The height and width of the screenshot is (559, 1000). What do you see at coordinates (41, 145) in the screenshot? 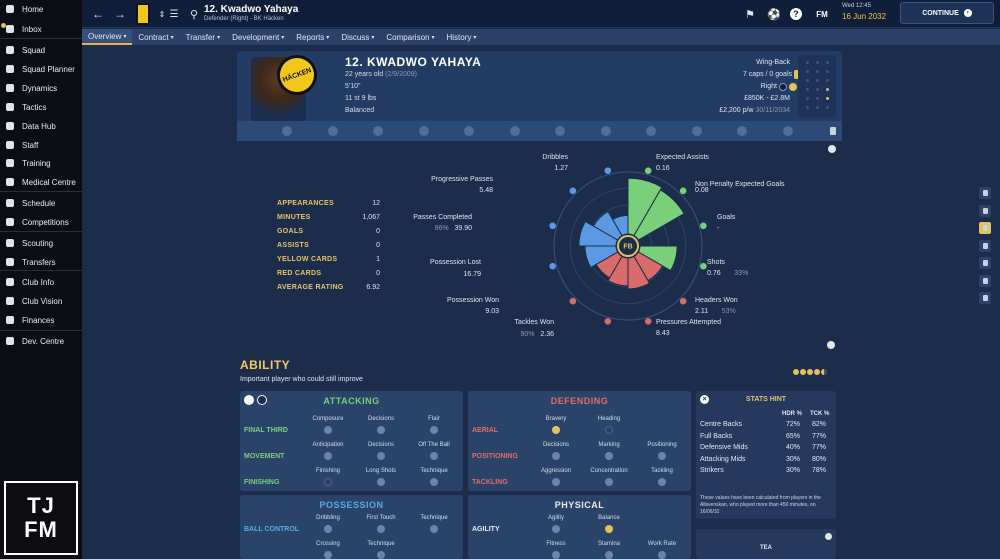
I see `sidebar-item-staff: Staff` at bounding box center [41, 145].